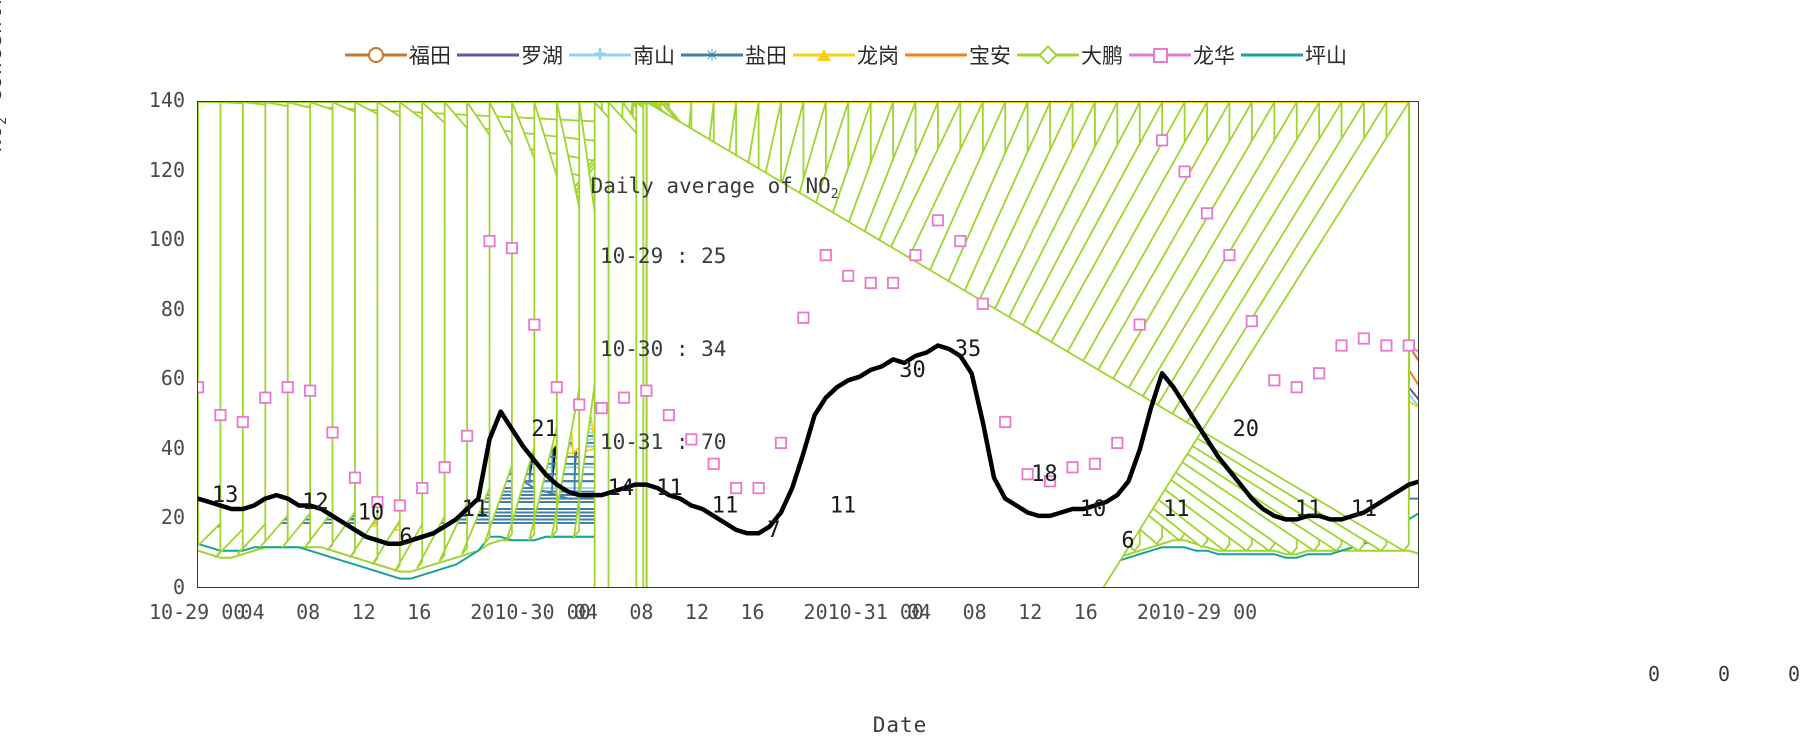 Image resolution: width=1800 pixels, height=750 pixels. I want to click on inline-label-4: 11, so click(475, 509).